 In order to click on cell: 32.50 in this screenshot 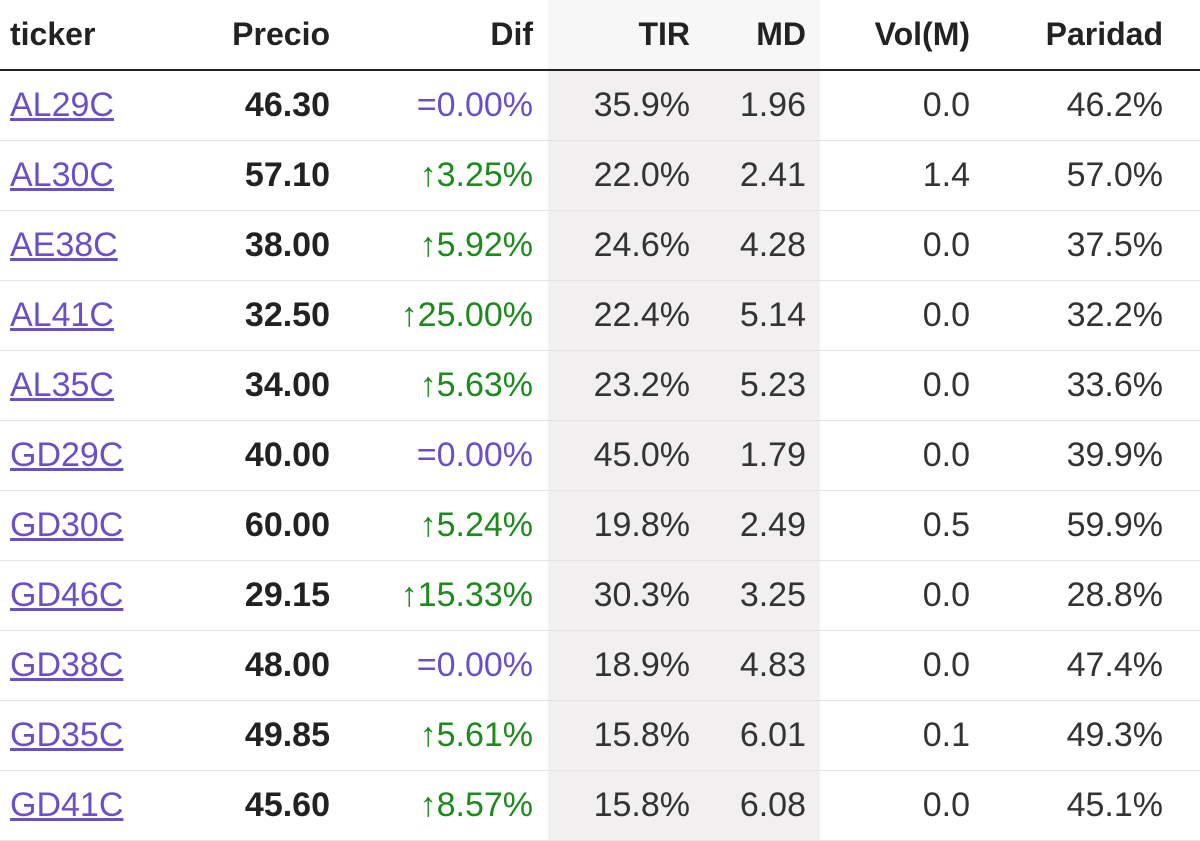, I will do `click(267, 315)`.